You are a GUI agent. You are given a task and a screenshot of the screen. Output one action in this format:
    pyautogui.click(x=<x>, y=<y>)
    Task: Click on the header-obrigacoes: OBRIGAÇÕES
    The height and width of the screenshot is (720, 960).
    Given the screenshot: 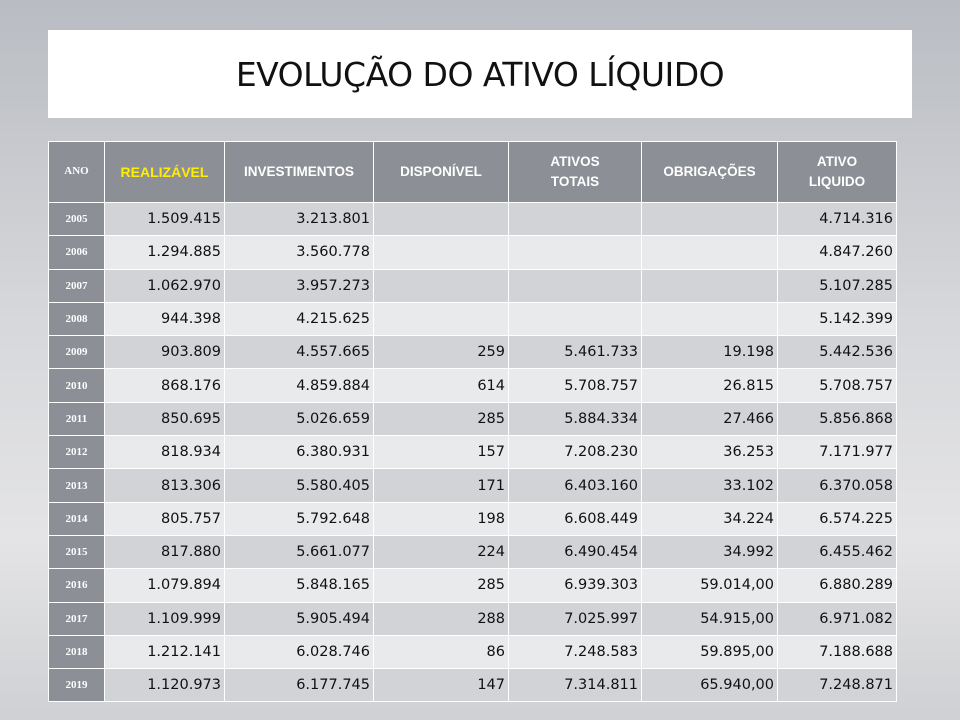 What is the action you would take?
    pyautogui.click(x=709, y=172)
    